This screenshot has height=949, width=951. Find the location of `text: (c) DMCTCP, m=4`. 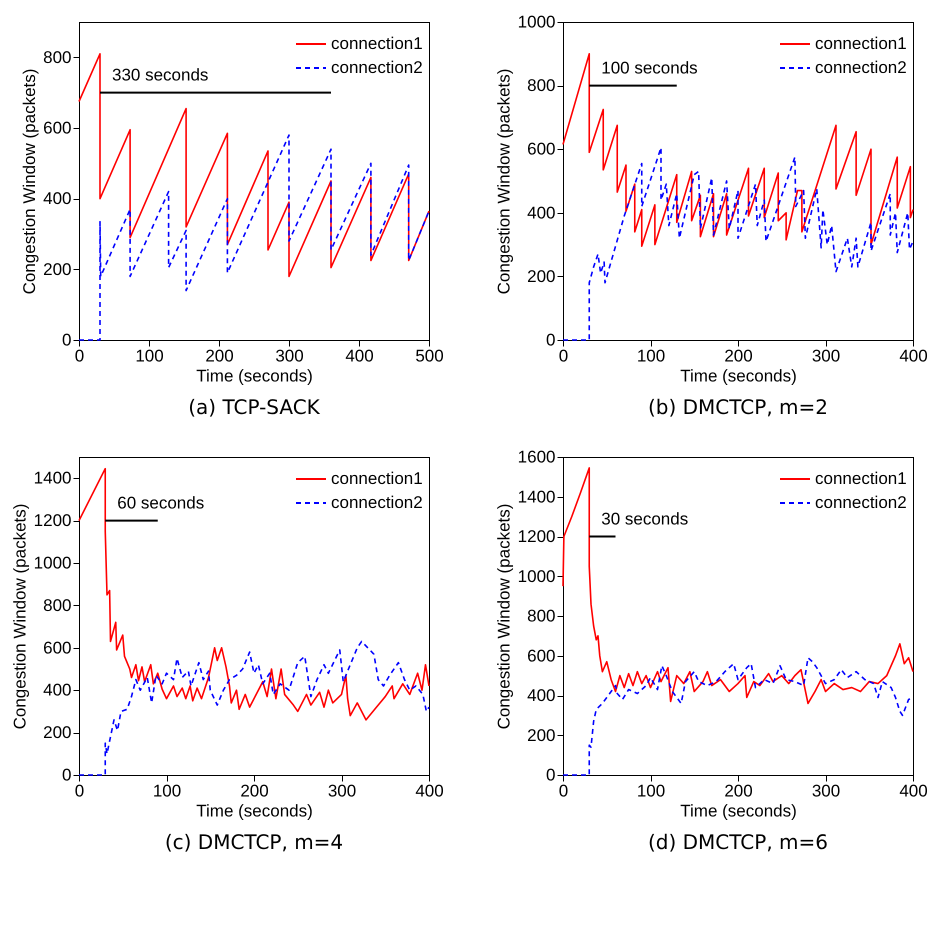

text: (c) DMCTCP, m=4 is located at coordinates (254, 842).